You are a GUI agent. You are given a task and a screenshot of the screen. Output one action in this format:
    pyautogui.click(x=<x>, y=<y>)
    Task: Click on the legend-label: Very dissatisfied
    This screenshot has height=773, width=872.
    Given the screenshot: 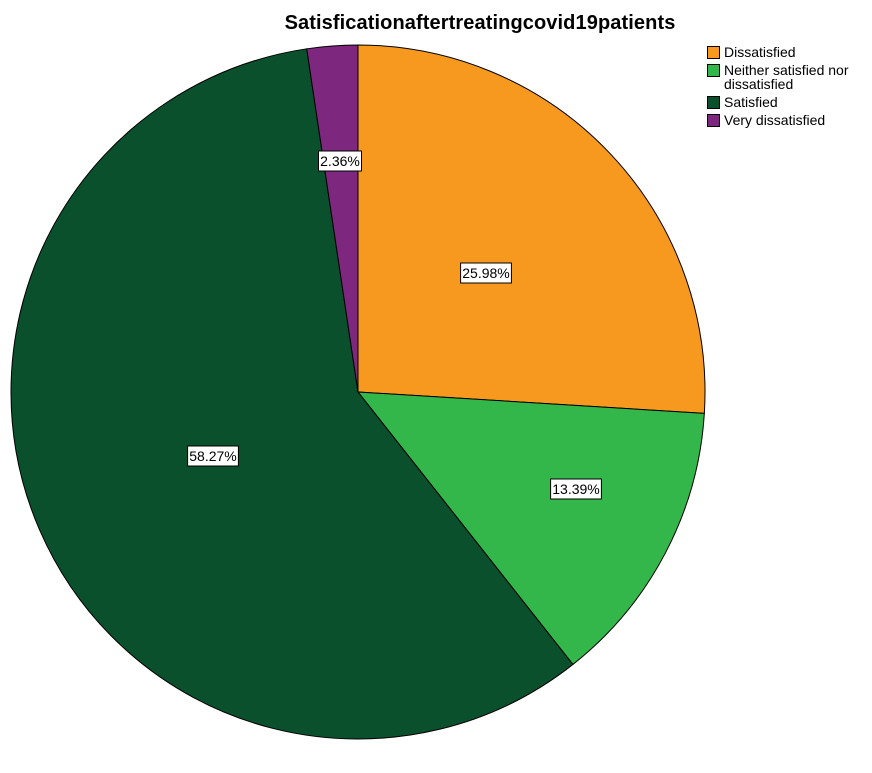 What is the action you would take?
    pyautogui.click(x=775, y=120)
    